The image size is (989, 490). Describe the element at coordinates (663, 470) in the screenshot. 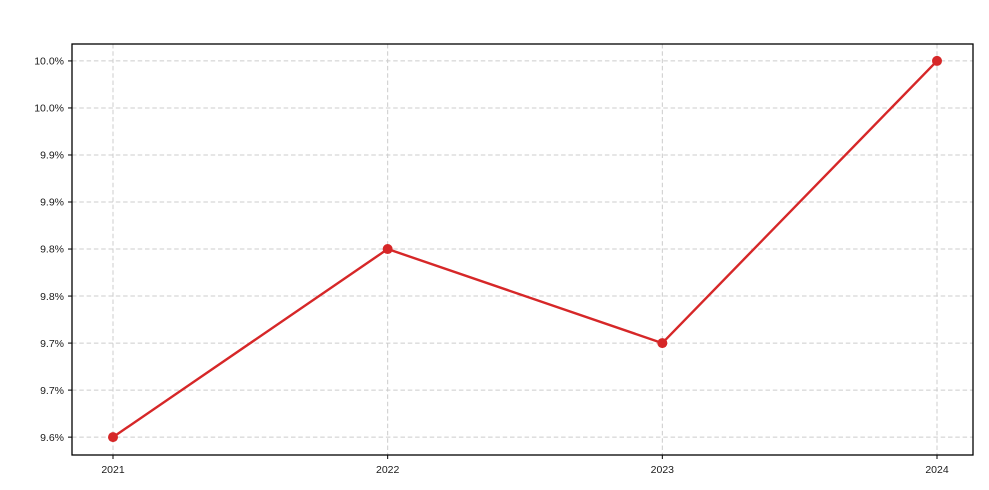

I see `x-tick-label: 2023` at that location.